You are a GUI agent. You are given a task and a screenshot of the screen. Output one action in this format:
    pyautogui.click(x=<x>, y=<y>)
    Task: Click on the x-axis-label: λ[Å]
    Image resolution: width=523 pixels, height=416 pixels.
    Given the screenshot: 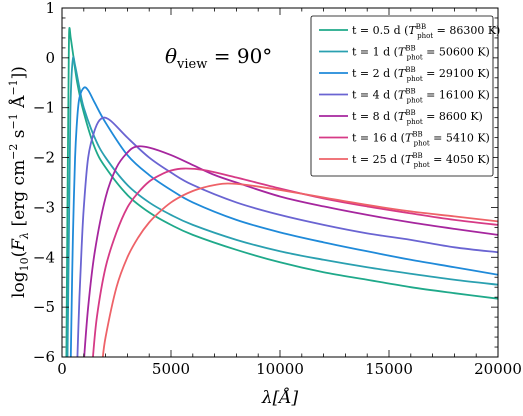 What is the action you would take?
    pyautogui.click(x=280, y=397)
    